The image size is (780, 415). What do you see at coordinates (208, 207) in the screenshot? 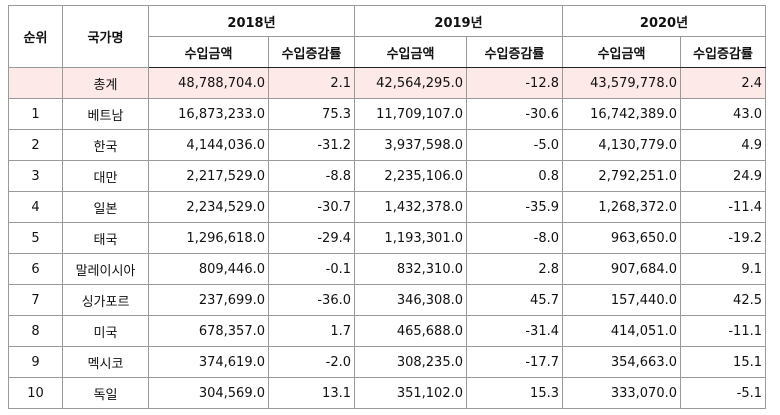
I see `value-cell: 2,234,529.0` at bounding box center [208, 207].